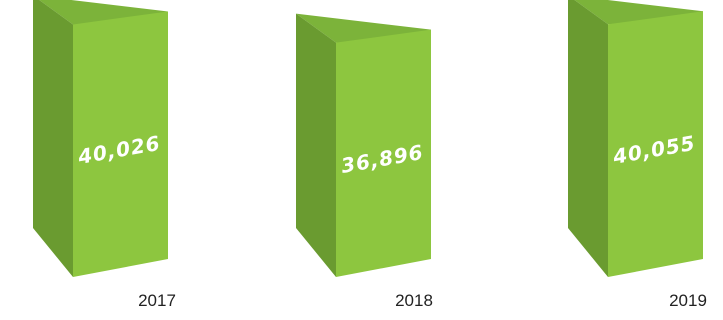  Describe the element at coordinates (688, 300) in the screenshot. I see `category-label-2019: 2019` at that location.